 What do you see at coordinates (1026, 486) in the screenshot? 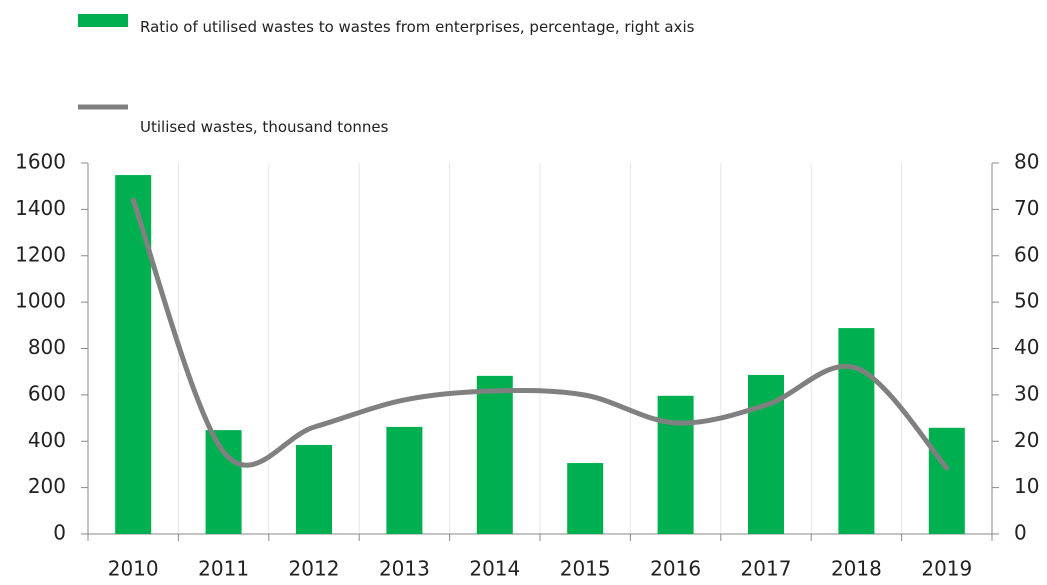
I see `y2-tick-label: 10` at bounding box center [1026, 486].